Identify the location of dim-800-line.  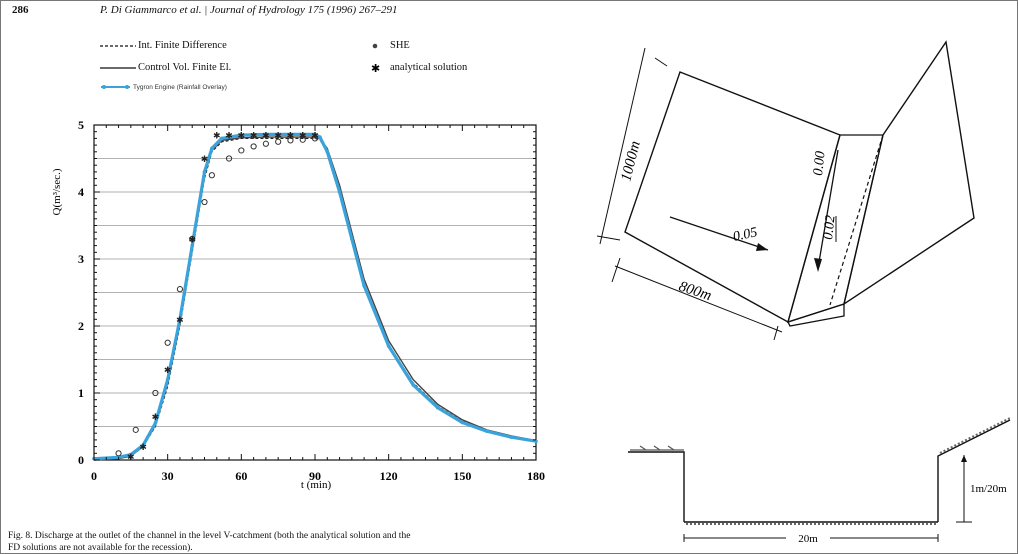
(698, 299).